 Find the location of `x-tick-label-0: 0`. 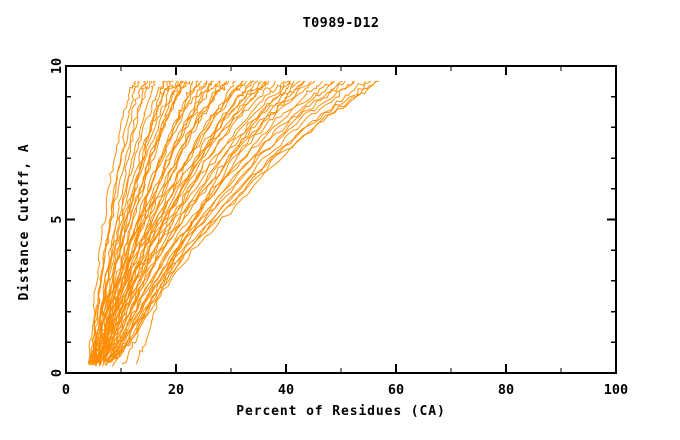

x-tick-label-0: 0 is located at coordinates (66, 390).